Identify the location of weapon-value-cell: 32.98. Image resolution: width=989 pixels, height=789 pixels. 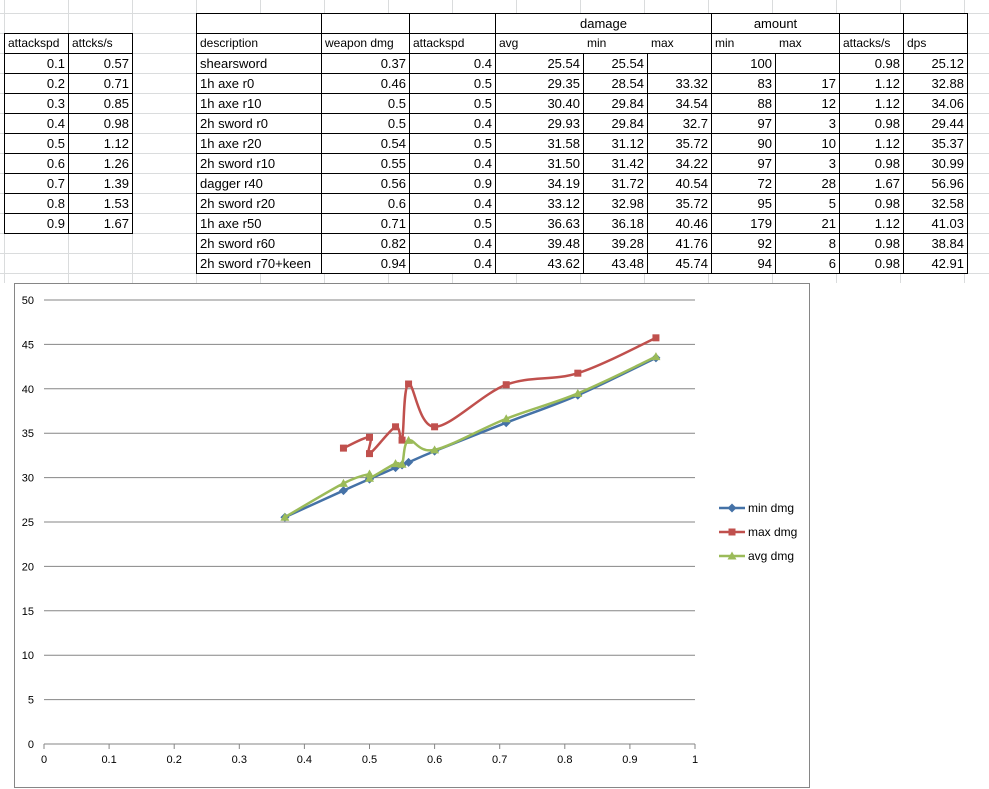
(615, 203).